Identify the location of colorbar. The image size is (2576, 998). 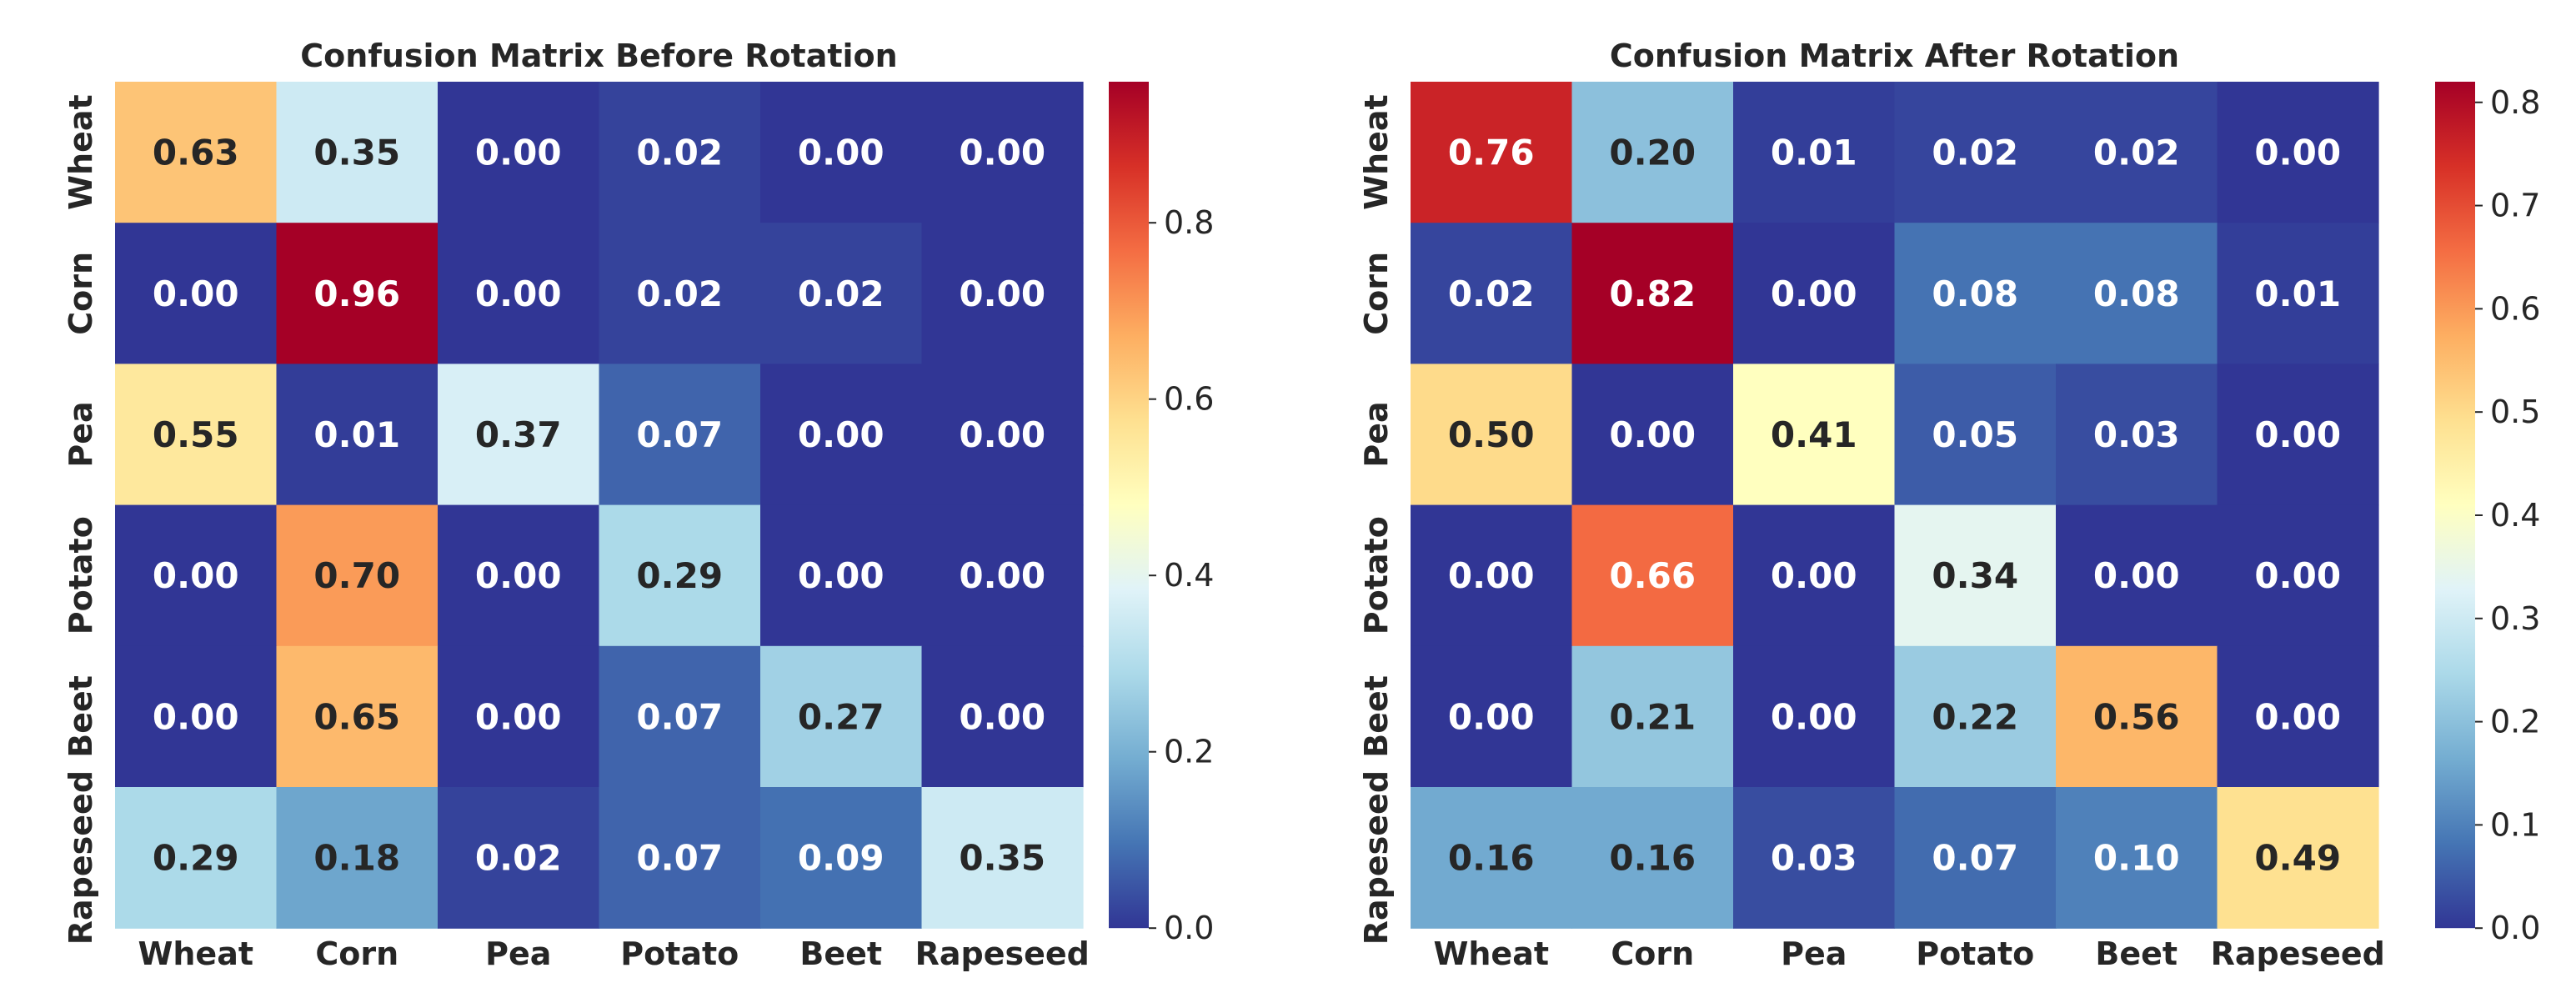
(1129, 505).